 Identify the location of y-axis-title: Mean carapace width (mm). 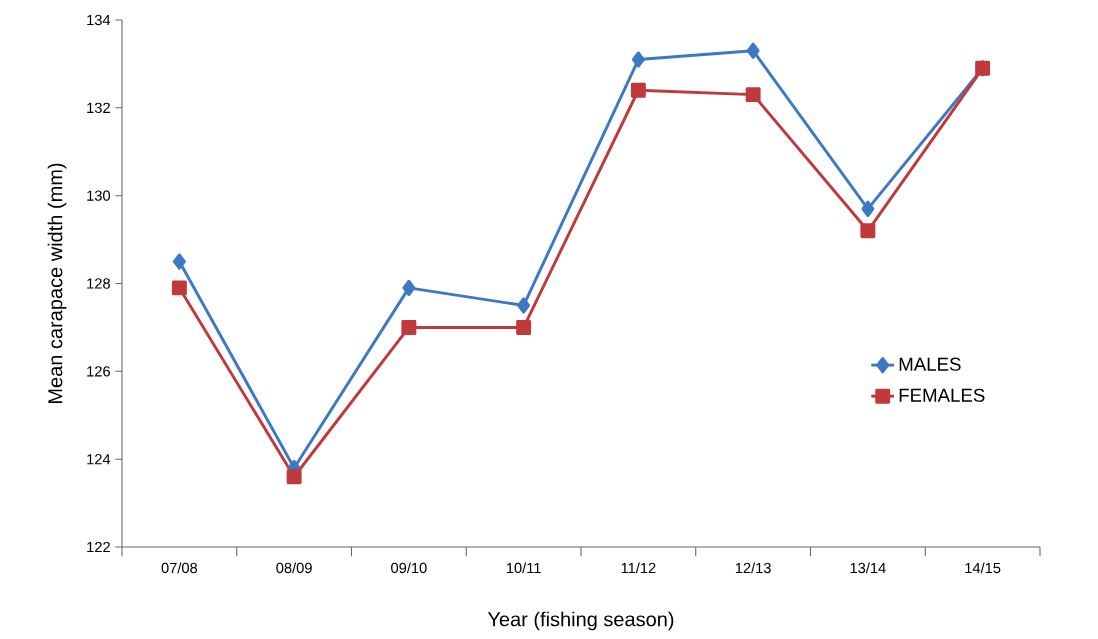
(57, 283).